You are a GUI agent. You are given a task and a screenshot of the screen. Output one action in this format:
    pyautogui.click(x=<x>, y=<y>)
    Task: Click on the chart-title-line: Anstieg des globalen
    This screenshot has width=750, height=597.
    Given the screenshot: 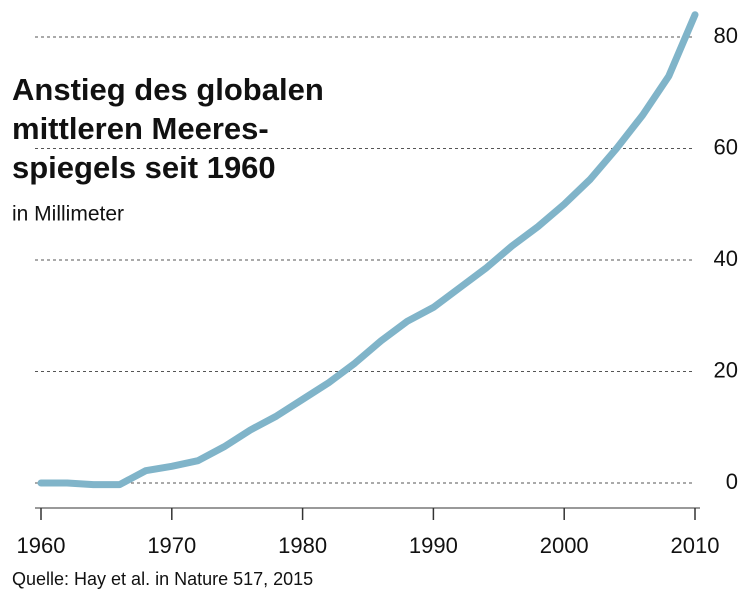 What is the action you would take?
    pyautogui.click(x=168, y=89)
    